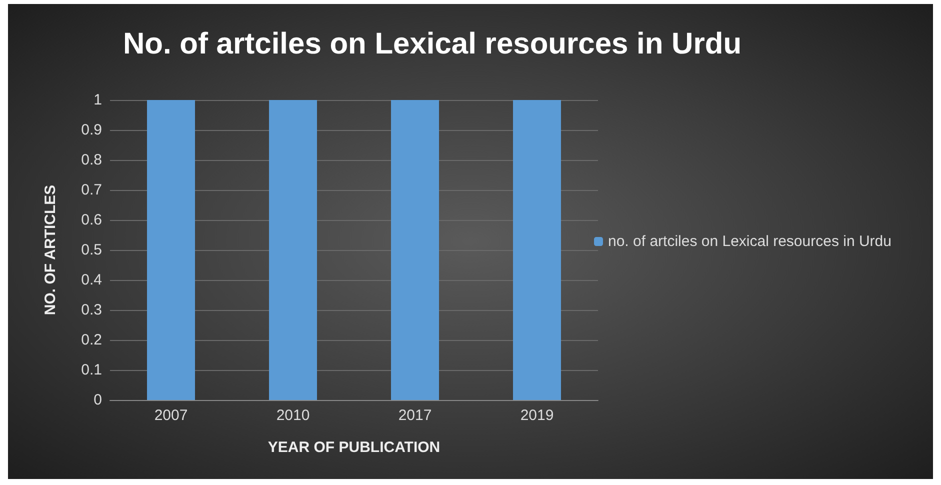 The width and height of the screenshot is (941, 485). What do you see at coordinates (91, 370) in the screenshot?
I see `y-tick-label: 0.1` at bounding box center [91, 370].